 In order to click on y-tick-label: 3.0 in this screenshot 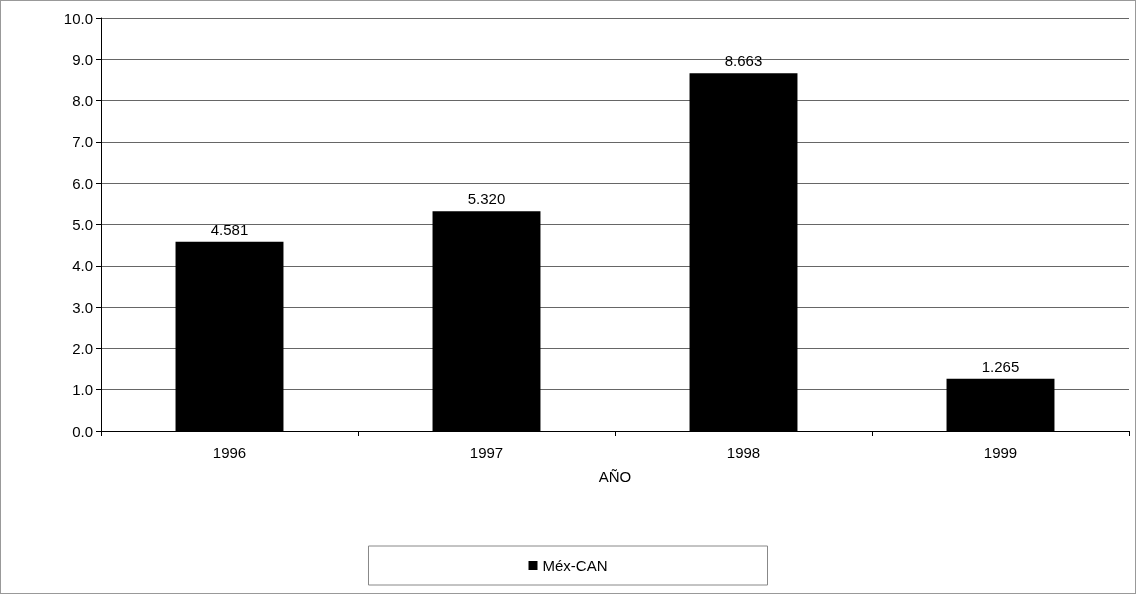, I will do `click(82, 307)`.